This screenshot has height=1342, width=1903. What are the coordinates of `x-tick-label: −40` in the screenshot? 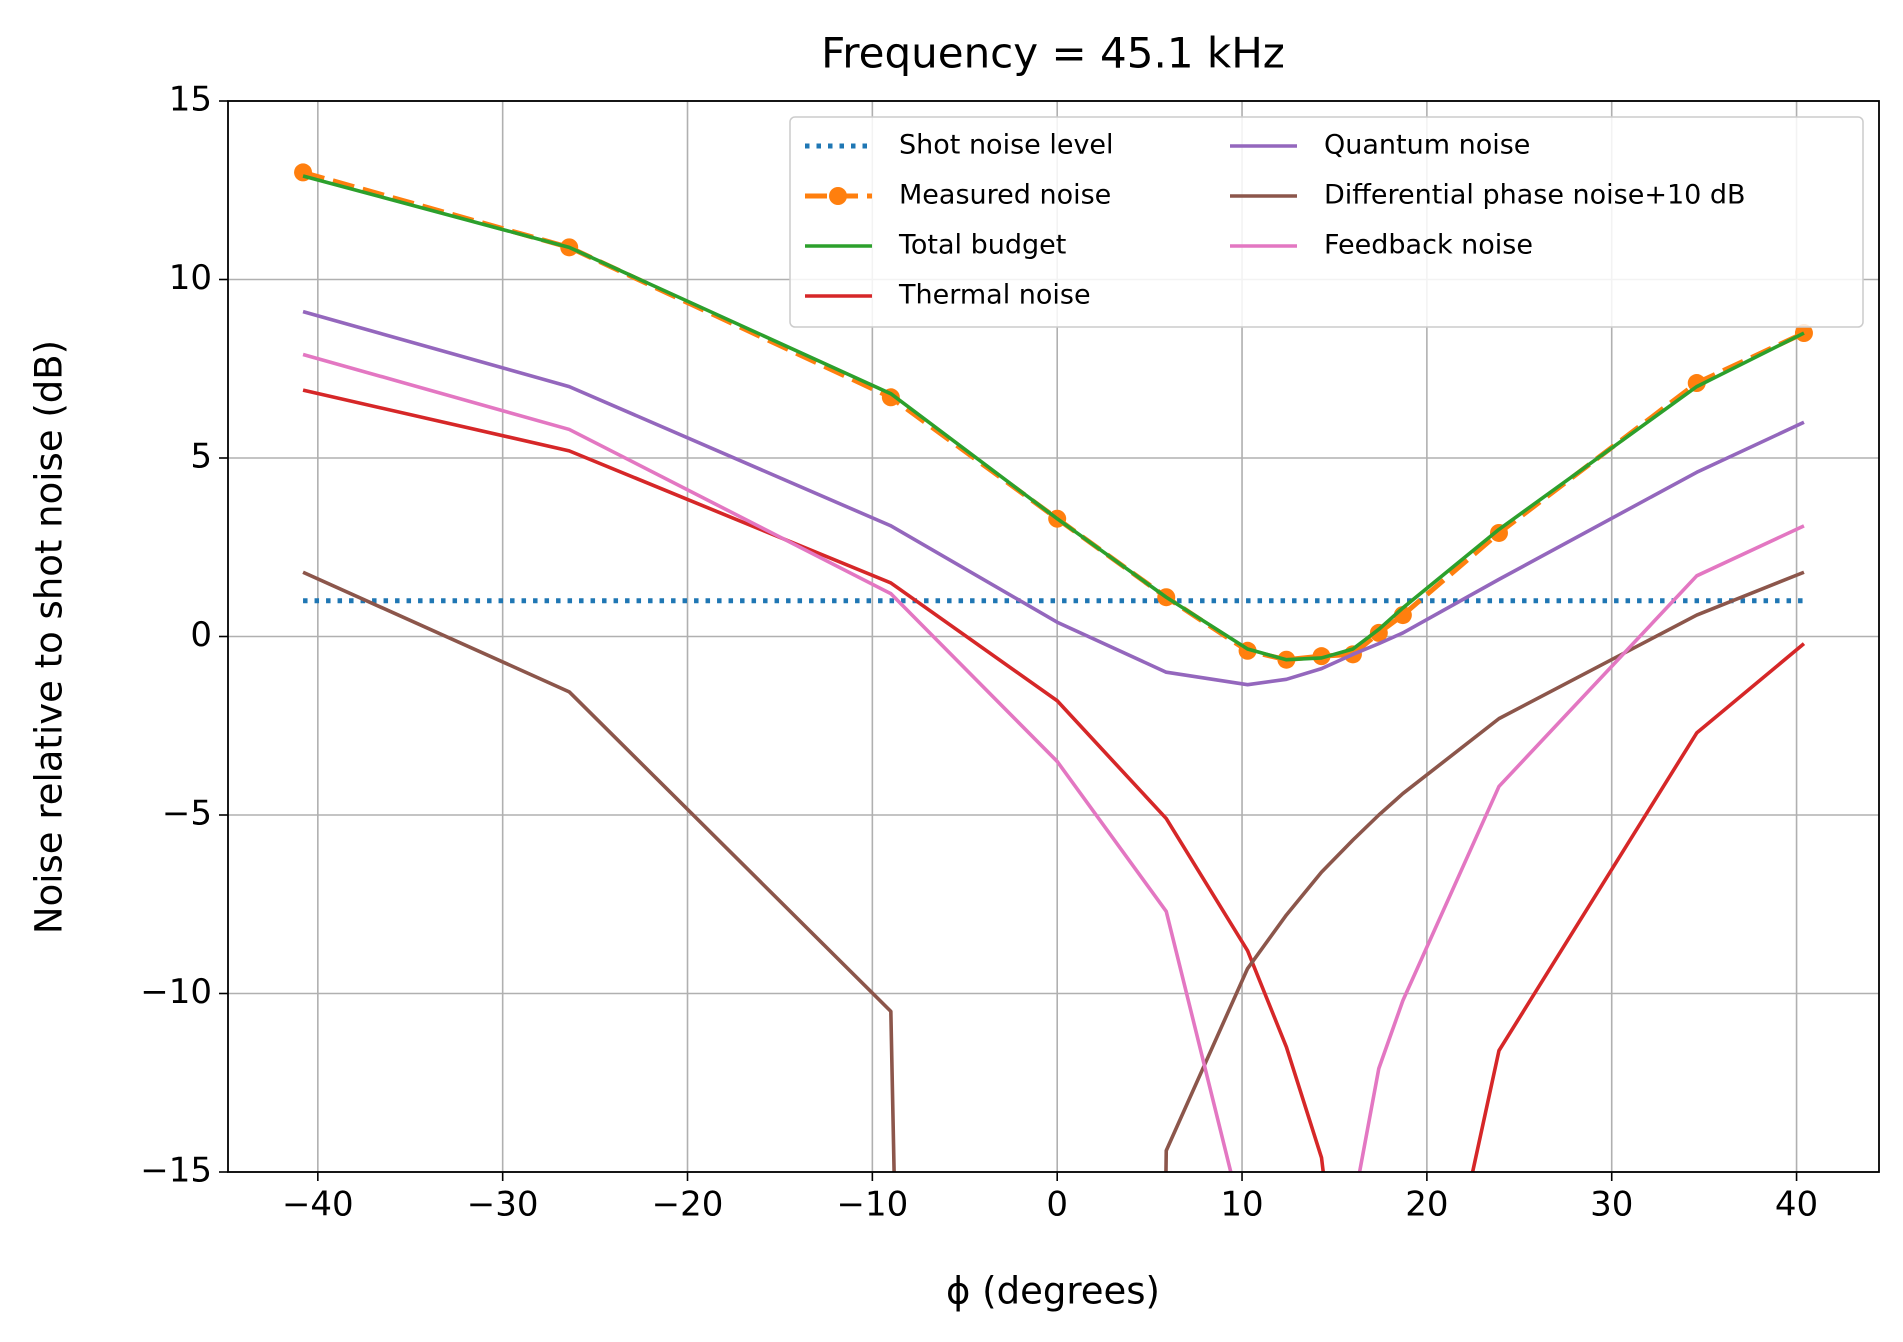 It's located at (318, 1205).